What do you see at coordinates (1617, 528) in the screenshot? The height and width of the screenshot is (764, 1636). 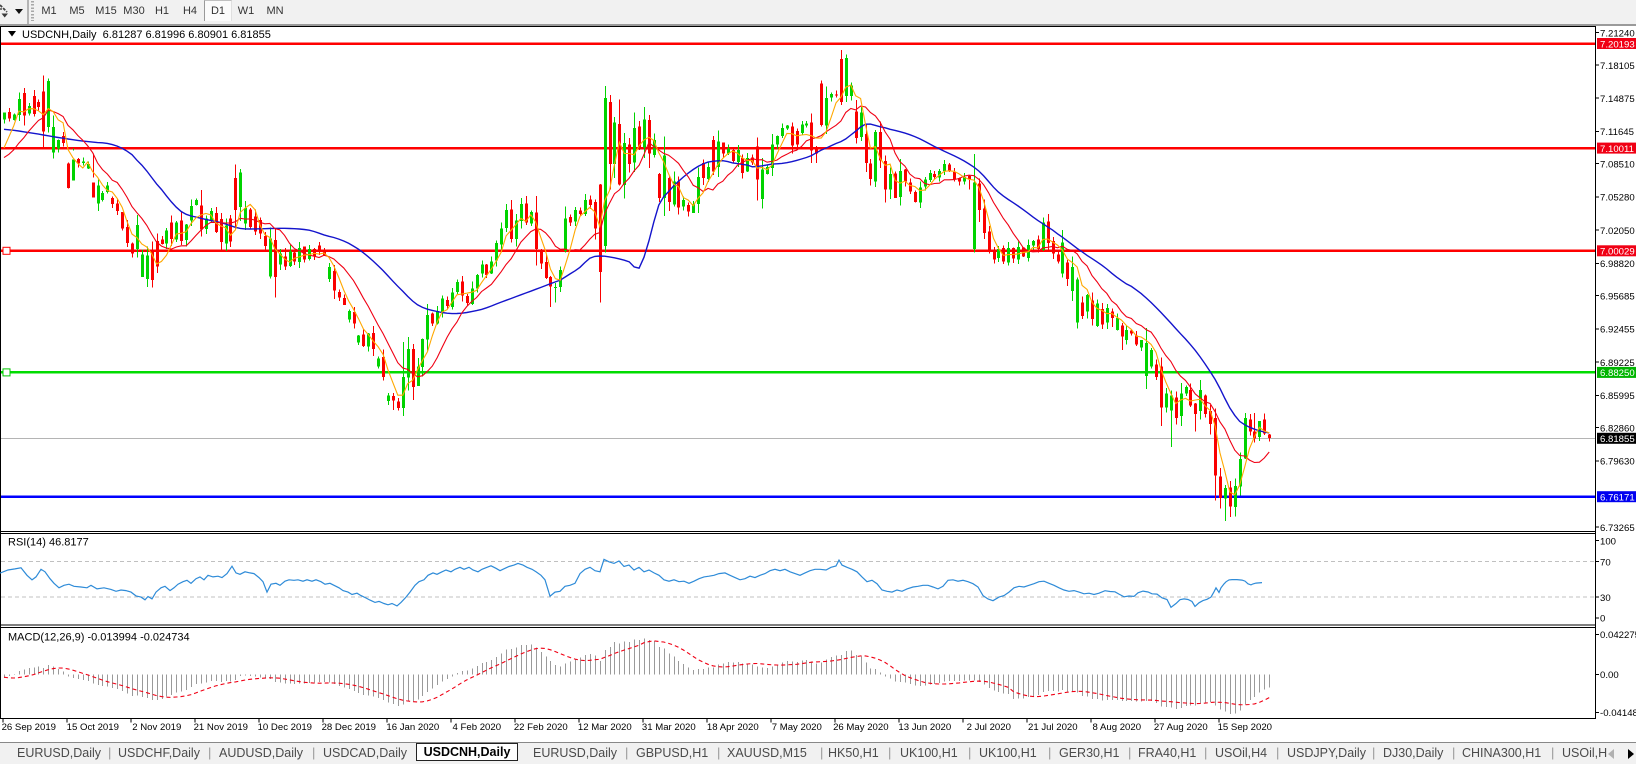 I see `svg-text: 6.73265` at bounding box center [1617, 528].